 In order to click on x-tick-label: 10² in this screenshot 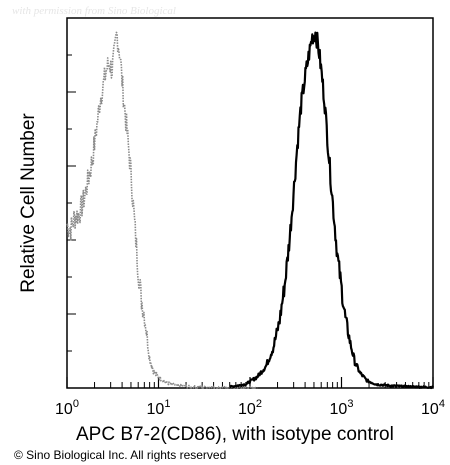, I will do `click(250, 408)`.